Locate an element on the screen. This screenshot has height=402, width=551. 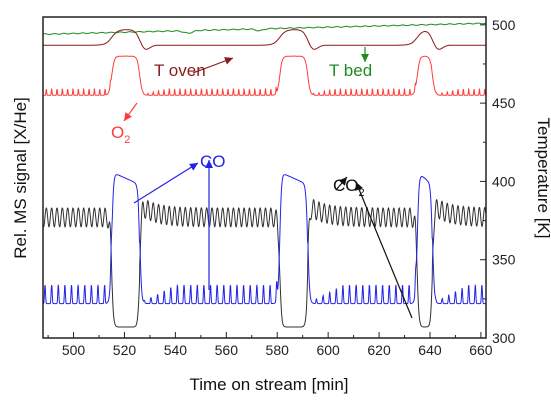
right-axis-title: Temperature [K] is located at coordinates (542, 178).